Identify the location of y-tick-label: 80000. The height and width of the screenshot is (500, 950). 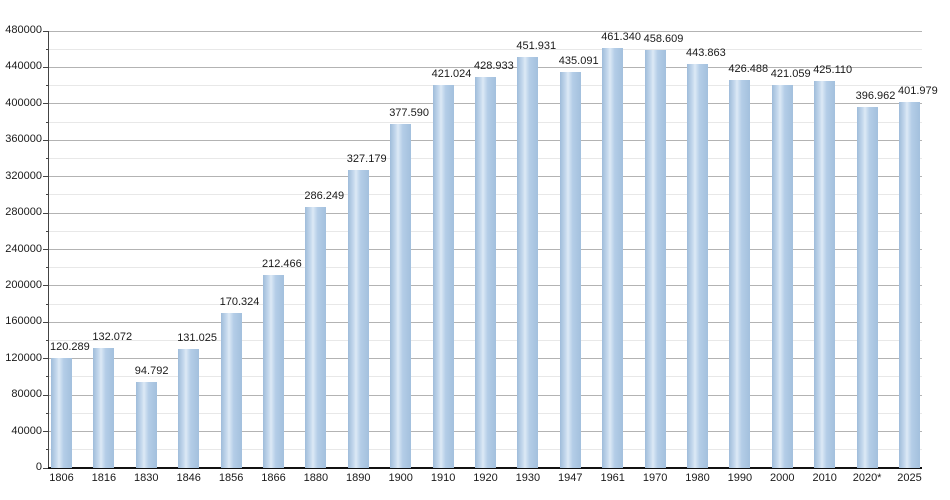
(26, 394).